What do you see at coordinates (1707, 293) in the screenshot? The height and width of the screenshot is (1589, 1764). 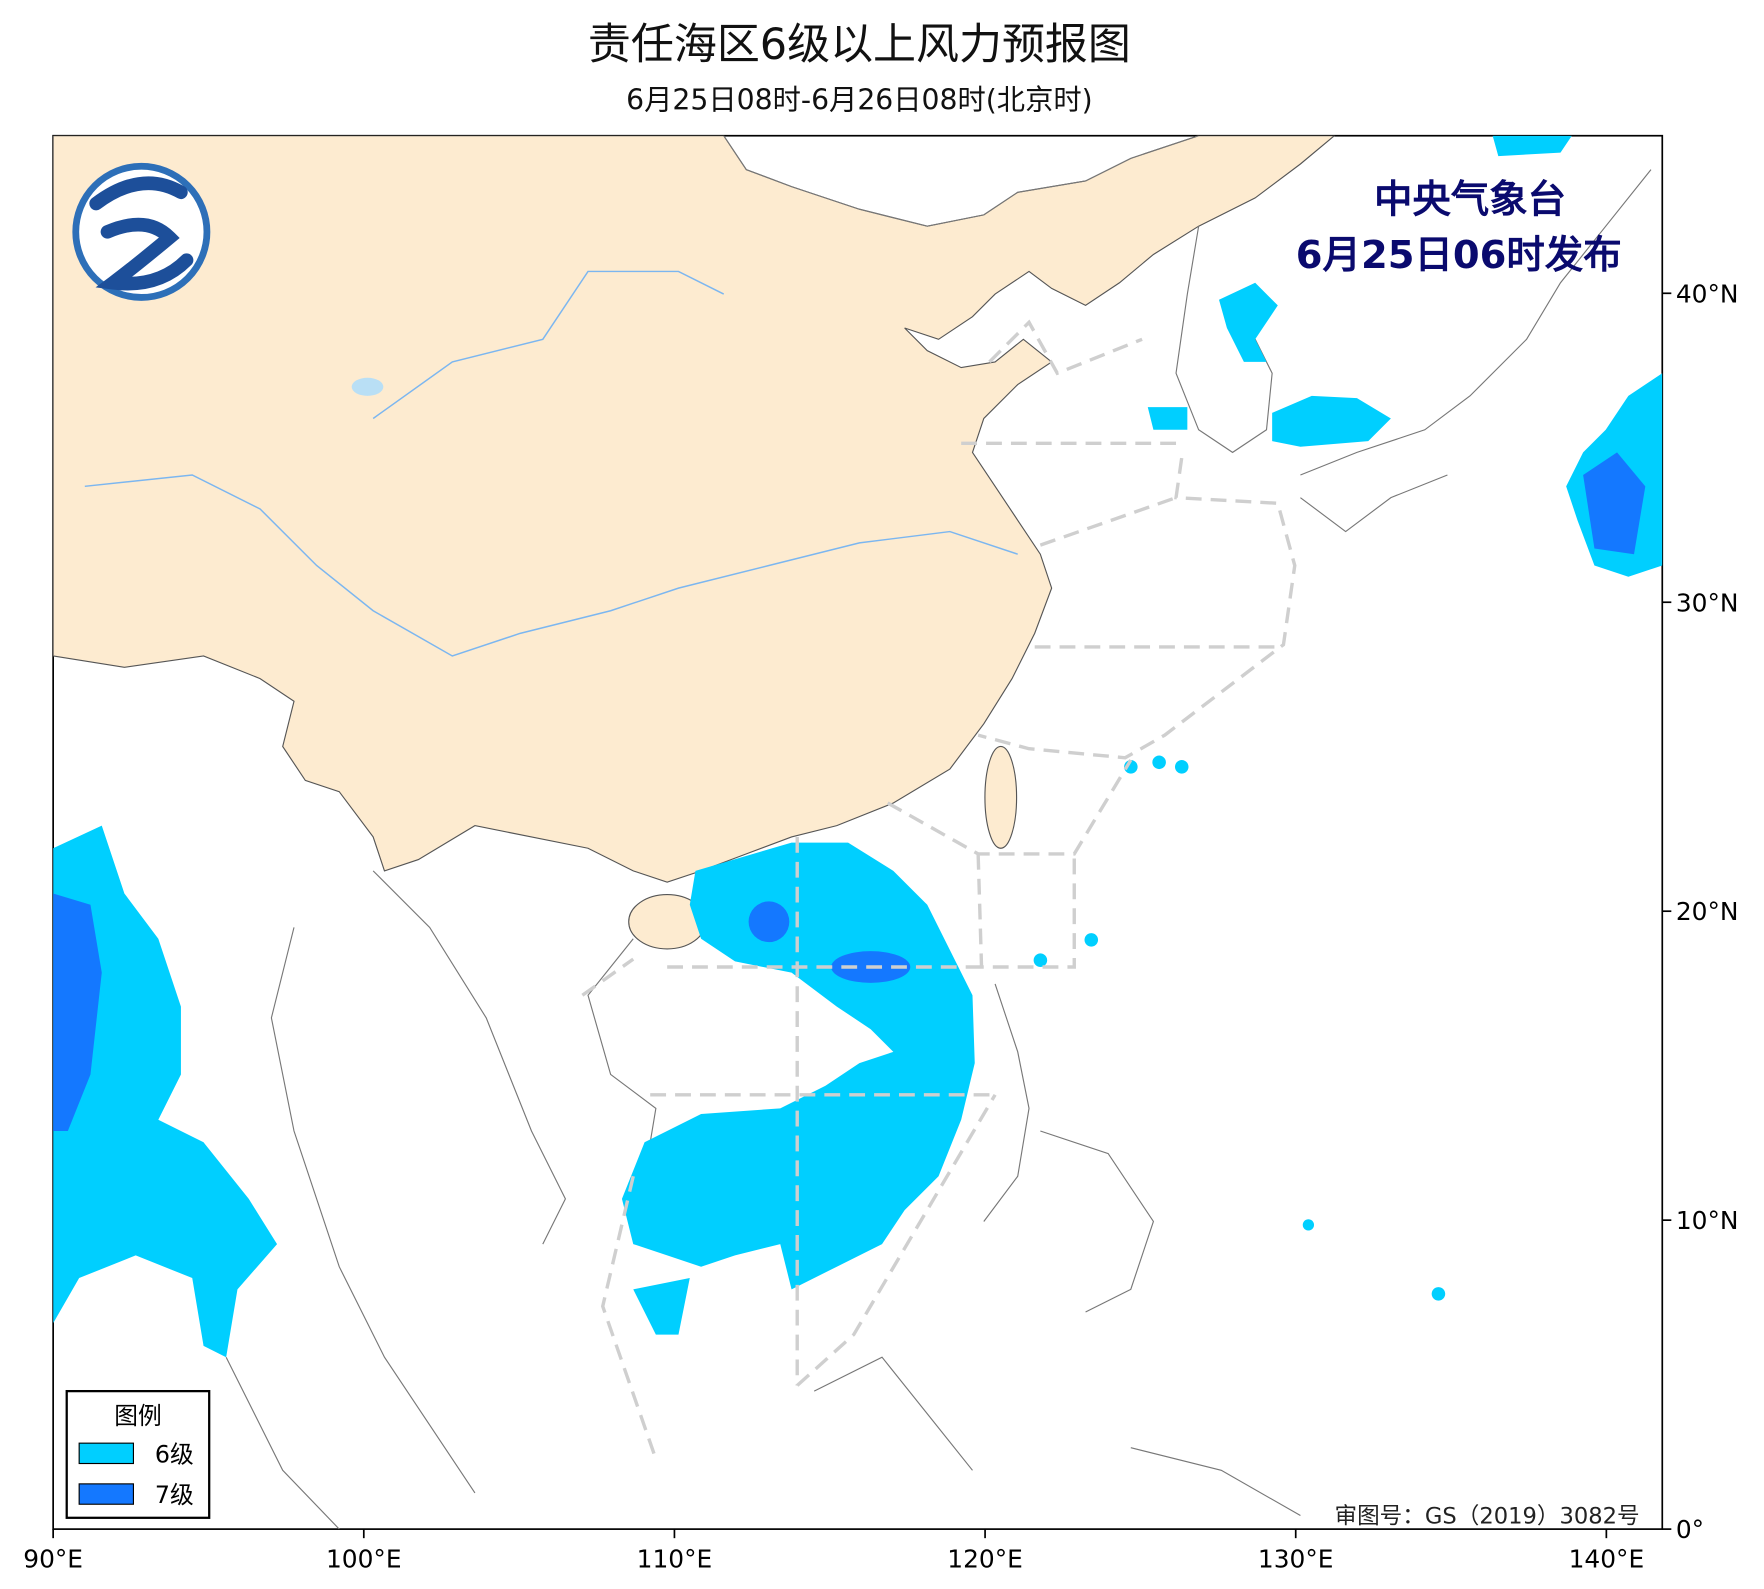 I see `y-tick-label: 40°N` at bounding box center [1707, 293].